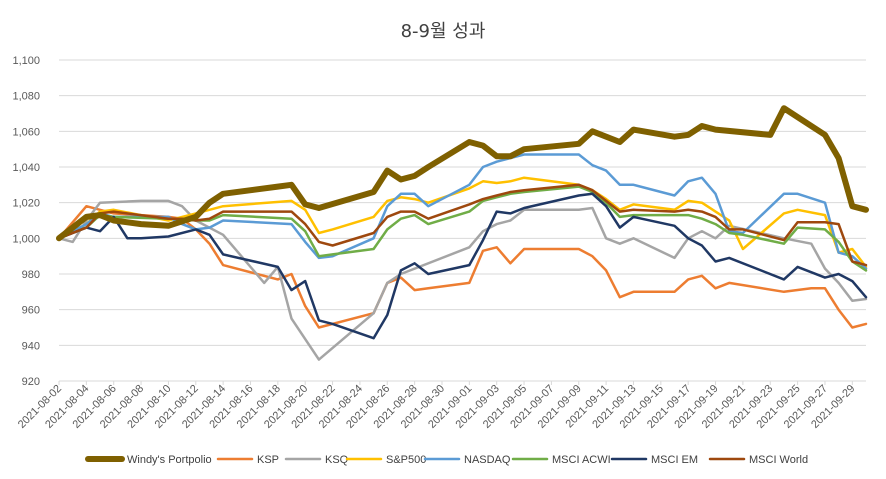 The width and height of the screenshot is (886, 479). What do you see at coordinates (581, 460) in the screenshot?
I see `legend-label: MSCI ACWI` at bounding box center [581, 460].